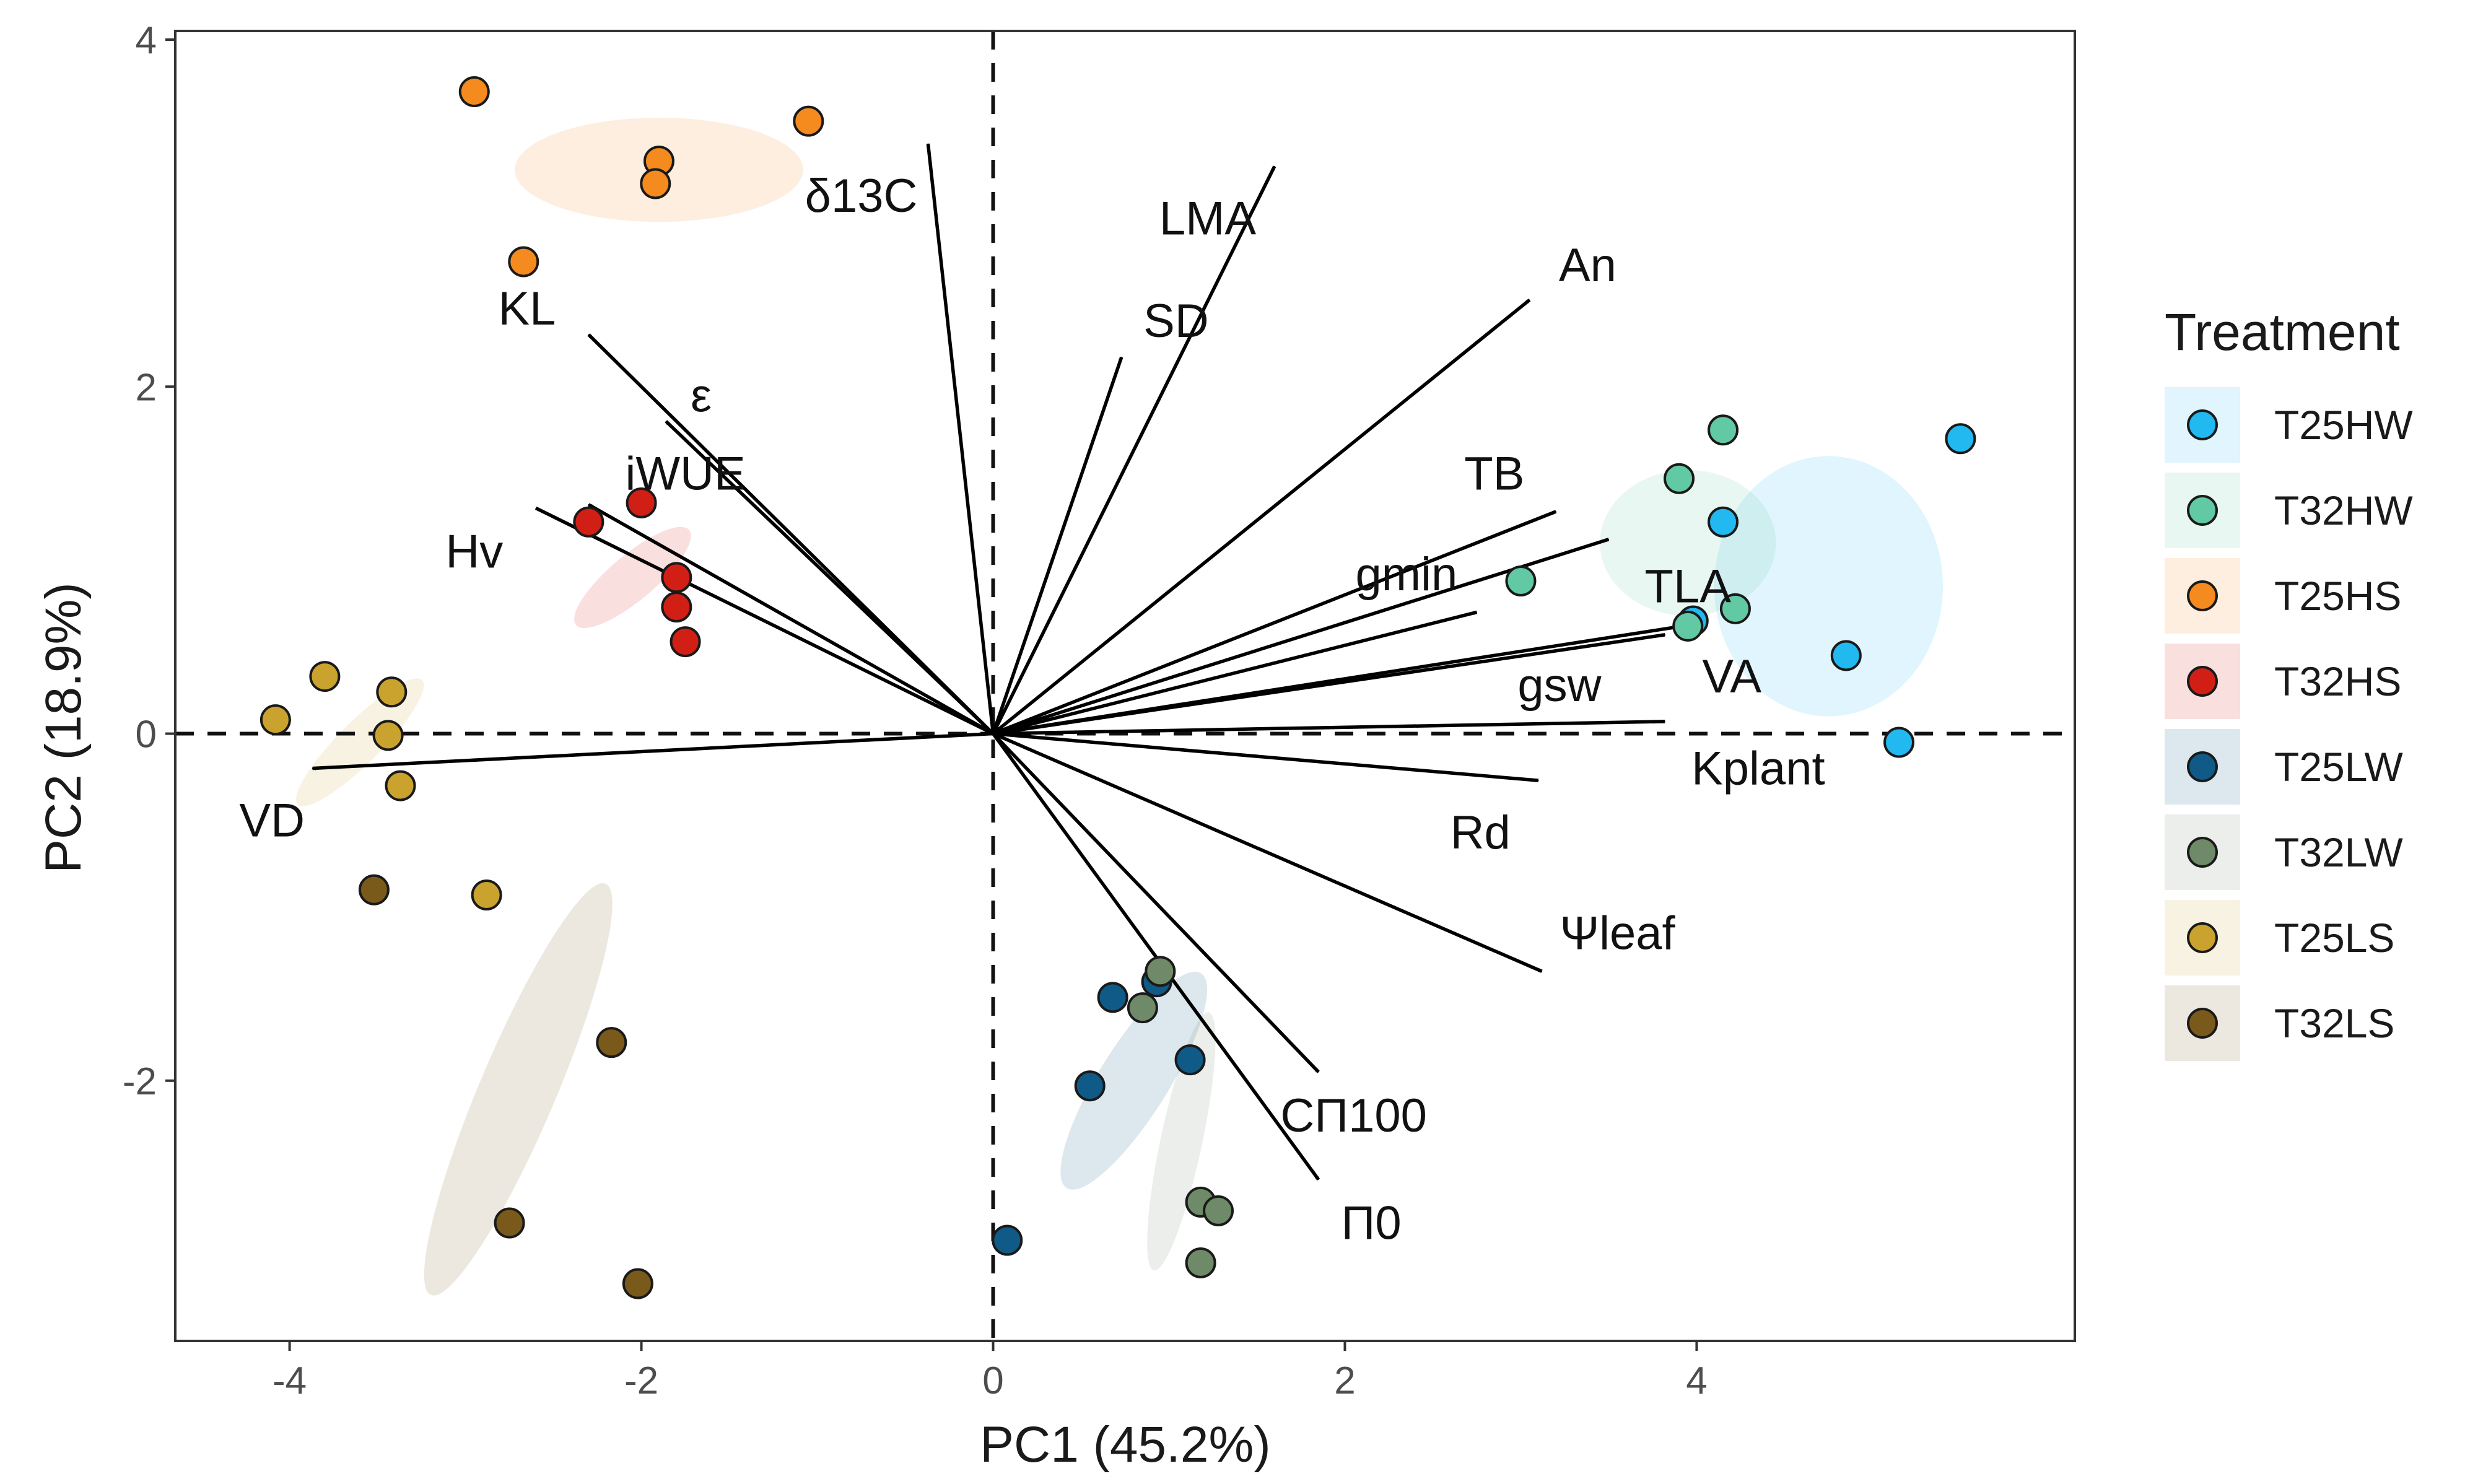 This screenshot has width=2465, height=1484. What do you see at coordinates (1344, 1381) in the screenshot?
I see `x-tick-label: 2` at bounding box center [1344, 1381].